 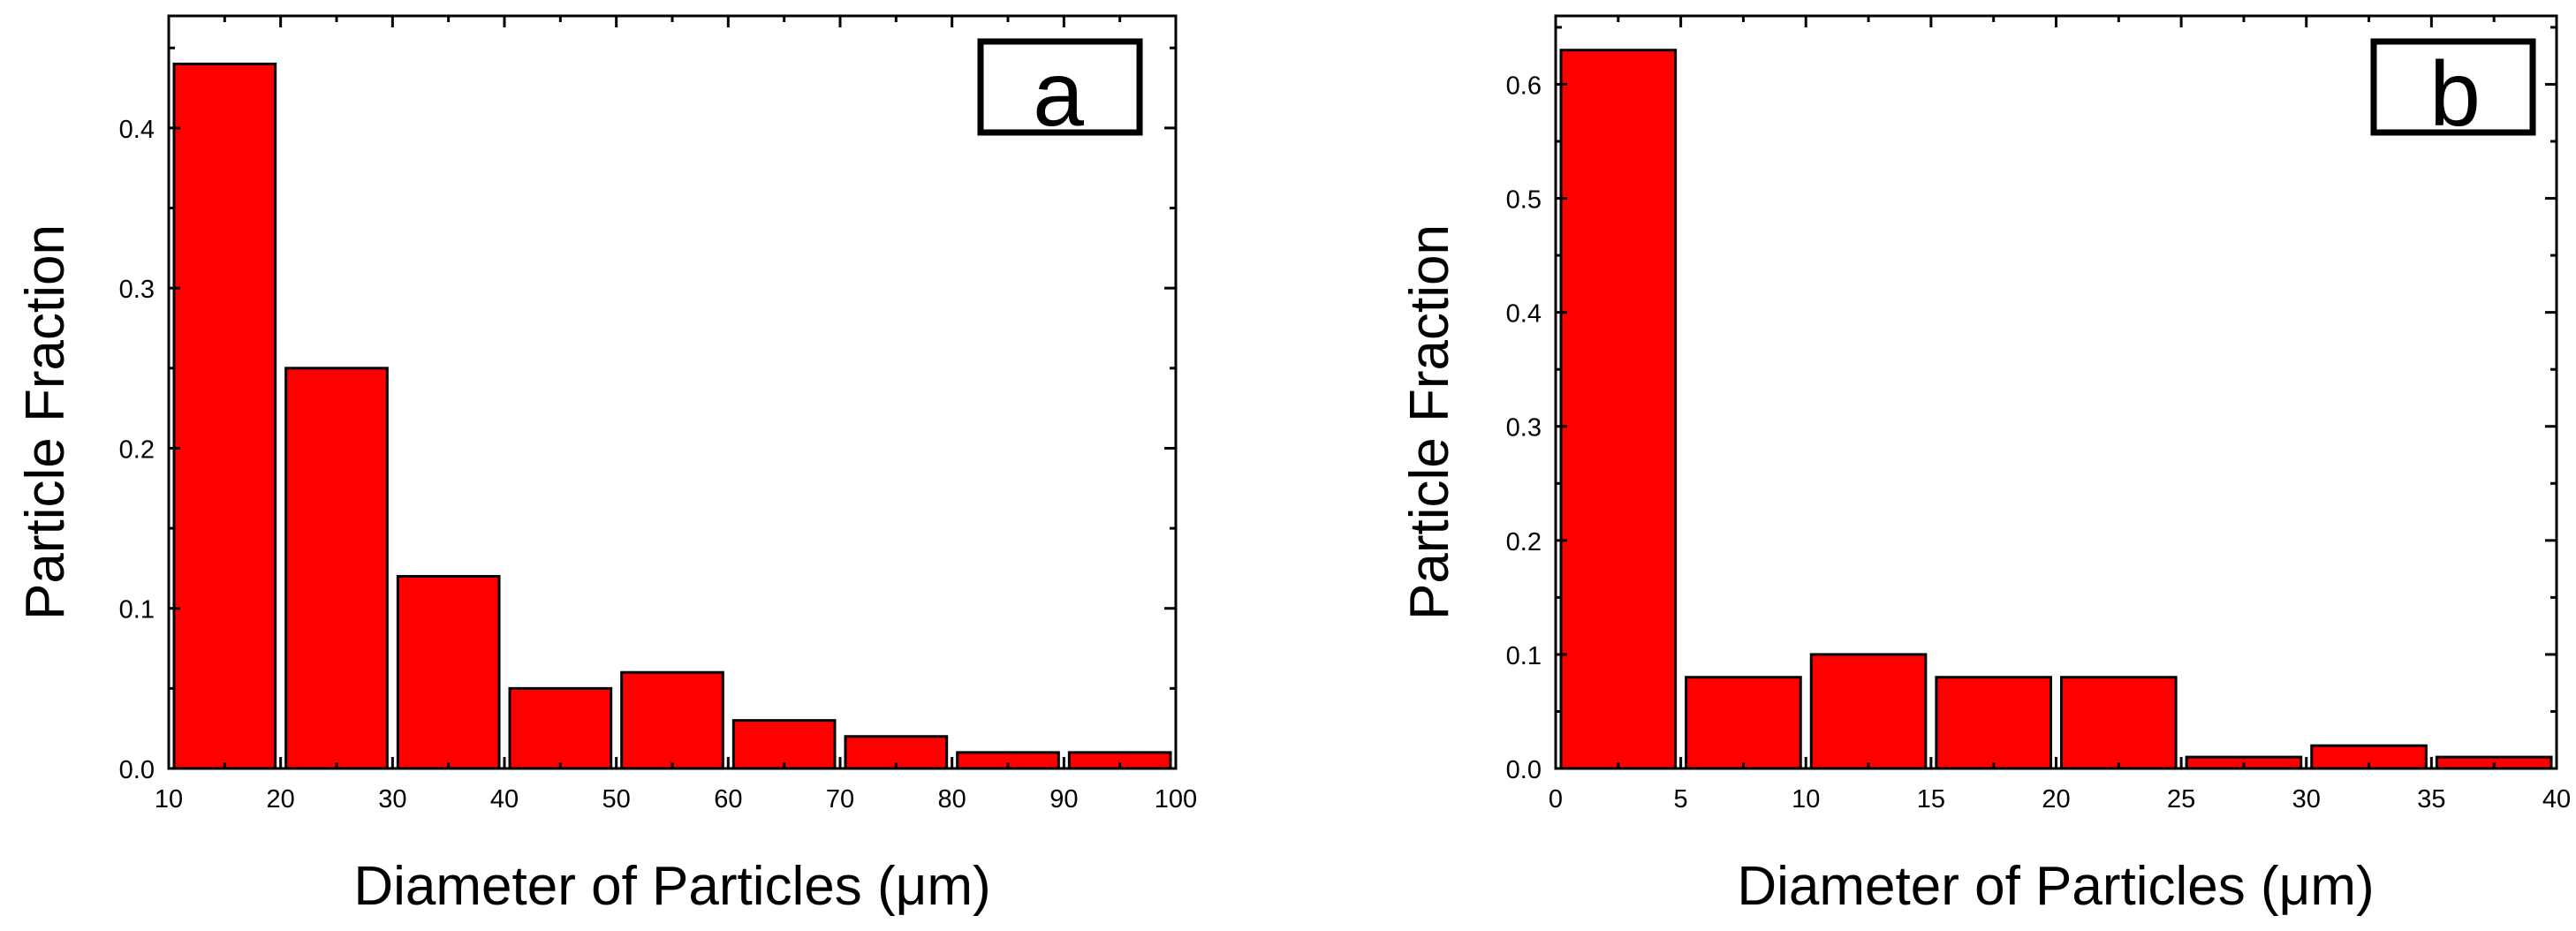 What do you see at coordinates (952, 799) in the screenshot?
I see `x-tick-label: 80` at bounding box center [952, 799].